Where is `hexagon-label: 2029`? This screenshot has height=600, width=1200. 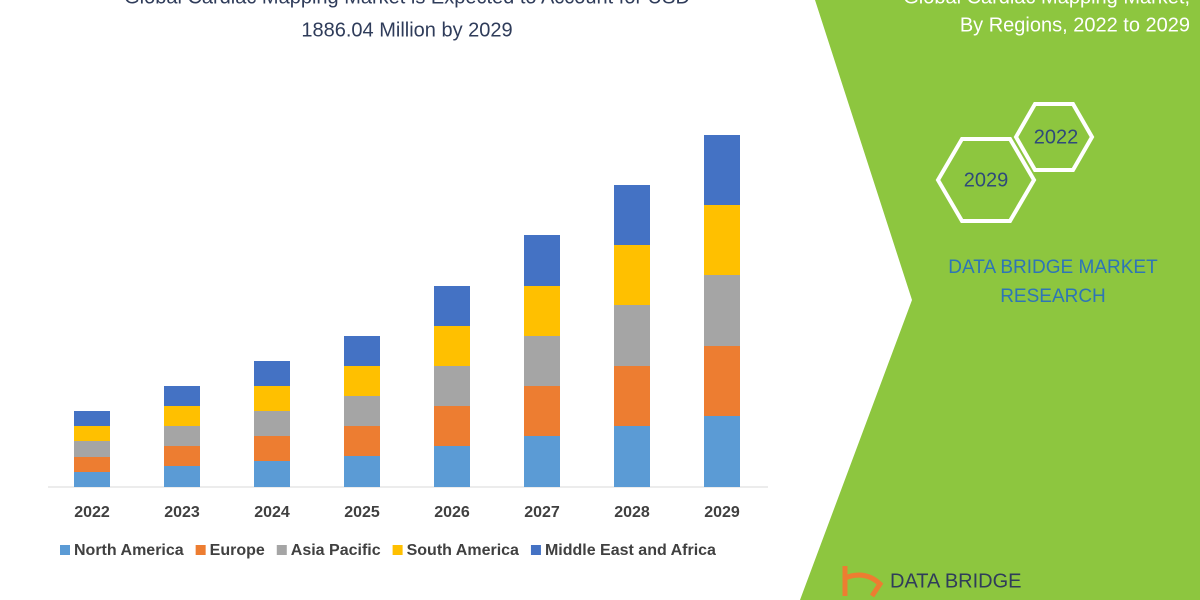
hexagon-label: 2029 is located at coordinates (986, 180).